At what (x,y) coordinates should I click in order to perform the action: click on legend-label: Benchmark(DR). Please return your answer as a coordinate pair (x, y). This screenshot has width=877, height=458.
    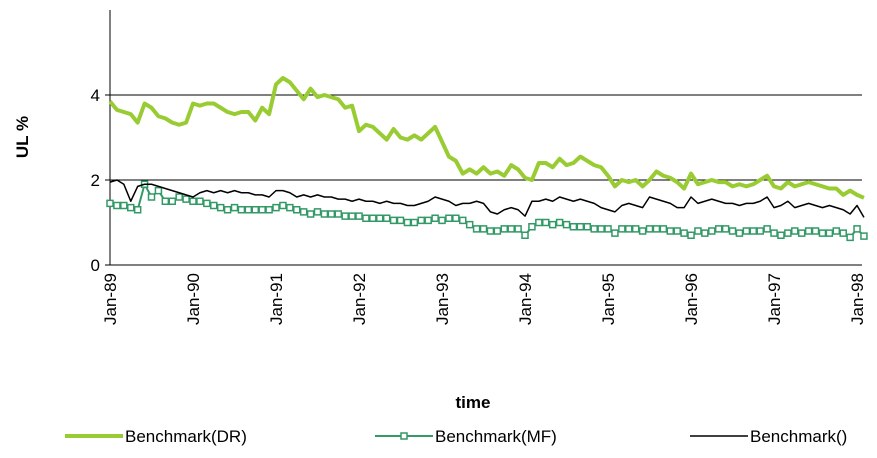
    Looking at the image, I should click on (186, 436).